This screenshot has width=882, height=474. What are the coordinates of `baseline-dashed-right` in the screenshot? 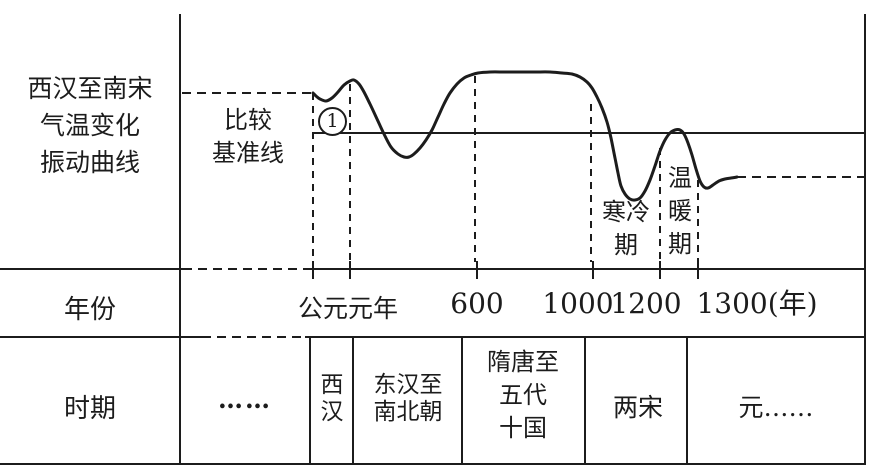 It's located at (801, 177).